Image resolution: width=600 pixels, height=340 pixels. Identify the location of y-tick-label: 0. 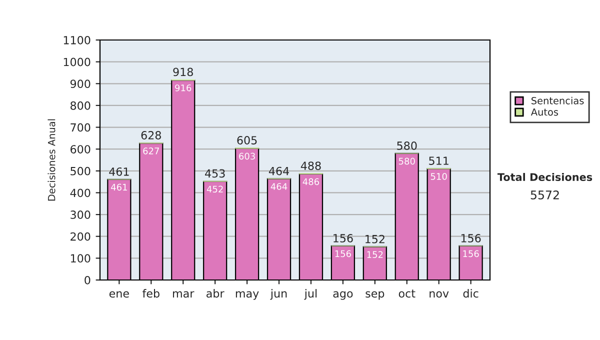
(87, 280).